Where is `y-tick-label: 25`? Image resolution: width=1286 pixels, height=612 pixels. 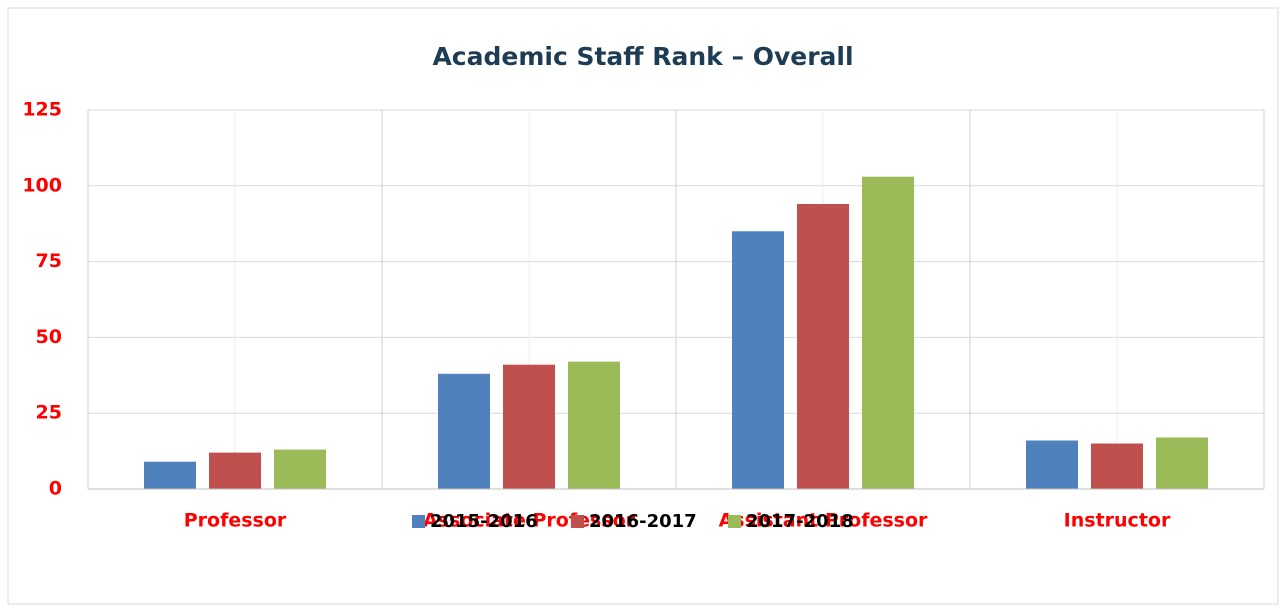
y-tick-label: 25 is located at coordinates (49, 413).